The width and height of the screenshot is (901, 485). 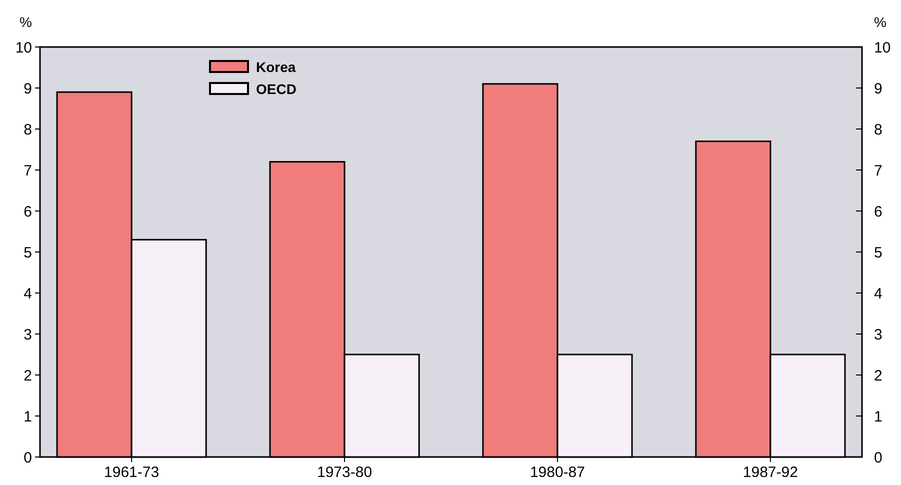 I want to click on y2-tick-label: 8, so click(x=878, y=129).